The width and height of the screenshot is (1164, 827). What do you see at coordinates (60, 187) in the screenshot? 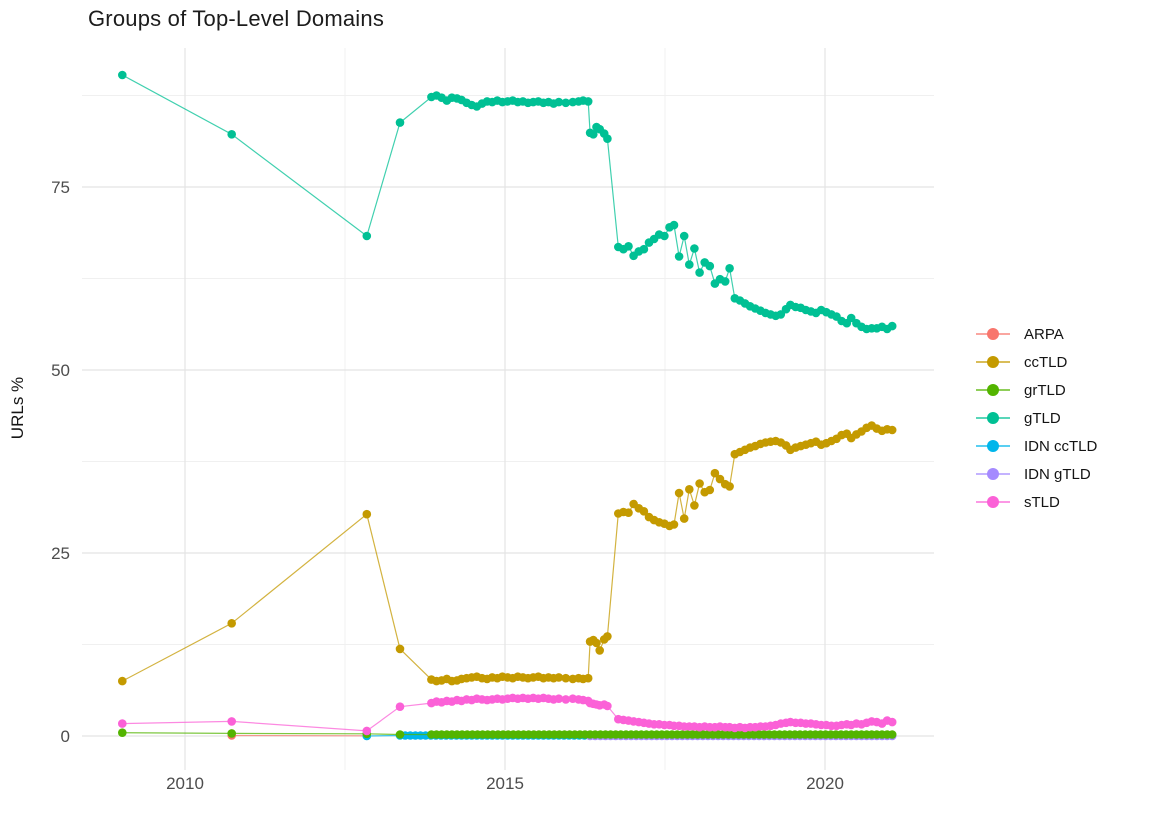
I see `y-tick-label: 75` at bounding box center [60, 187].